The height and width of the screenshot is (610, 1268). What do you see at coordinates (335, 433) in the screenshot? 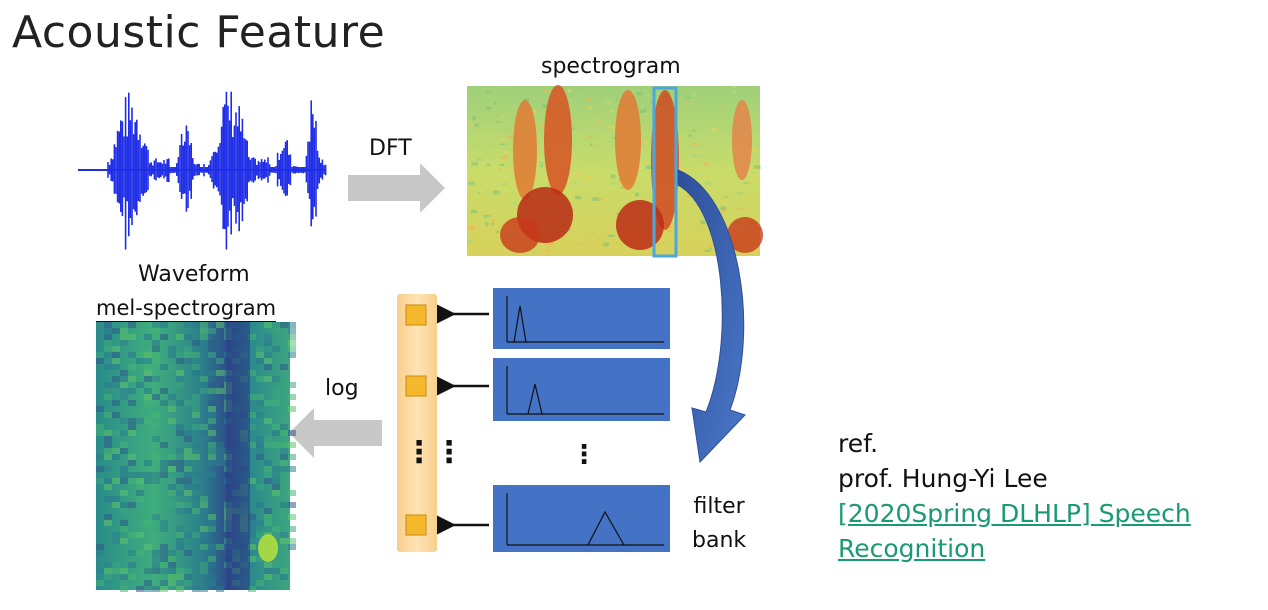
I see `log-arrow` at bounding box center [335, 433].